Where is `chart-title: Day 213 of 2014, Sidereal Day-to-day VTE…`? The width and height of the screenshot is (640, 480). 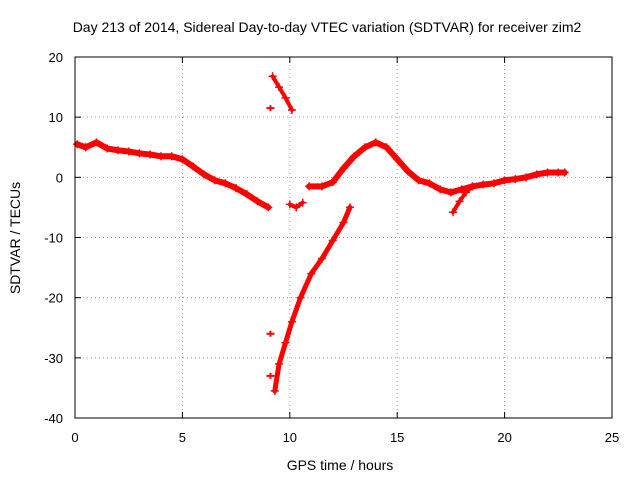
chart-title: Day 213 of 2014, Sidereal Day-to-day VTE… is located at coordinates (327, 27).